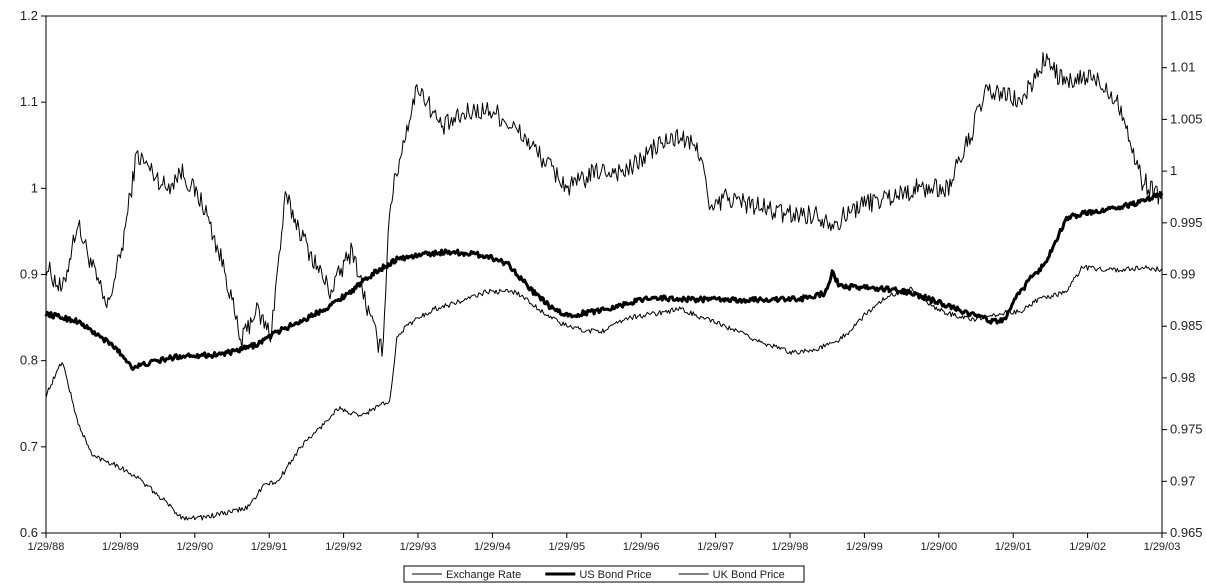  I want to click on right-tick-label: 0.98, so click(1182, 377).